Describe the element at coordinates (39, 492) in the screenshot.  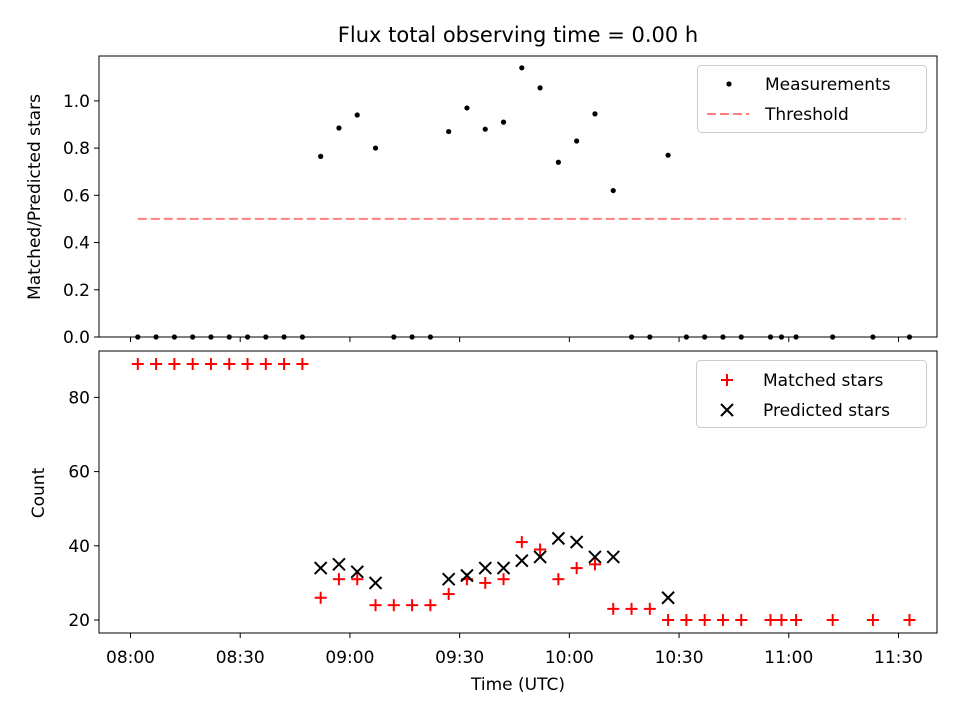
I see `bottom-y-axis-label: Count` at that location.